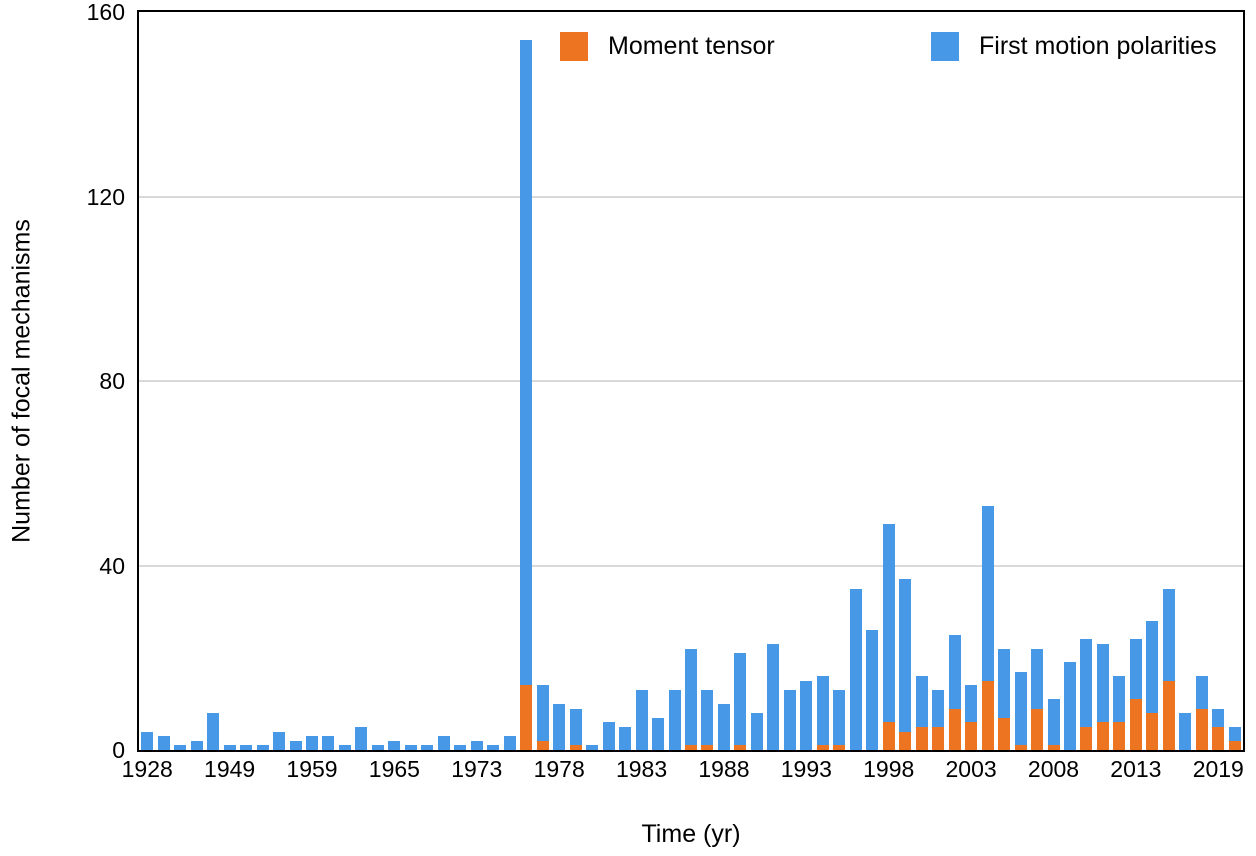 The width and height of the screenshot is (1256, 856). I want to click on legend-label-moment-tensor: Moment tensor, so click(691, 46).